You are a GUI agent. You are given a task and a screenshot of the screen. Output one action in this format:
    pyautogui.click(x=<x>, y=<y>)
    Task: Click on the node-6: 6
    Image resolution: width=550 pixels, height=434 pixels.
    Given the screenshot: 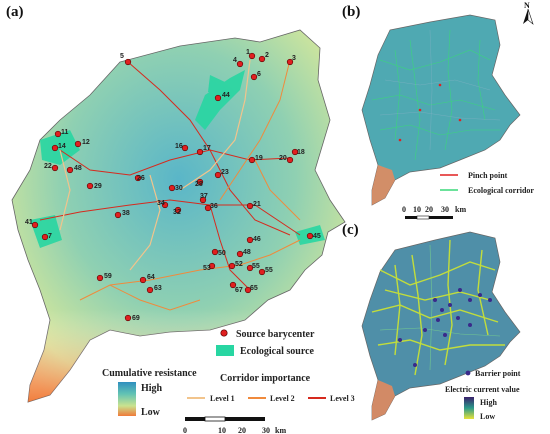 What is the action you would take?
    pyautogui.click(x=255, y=76)
    